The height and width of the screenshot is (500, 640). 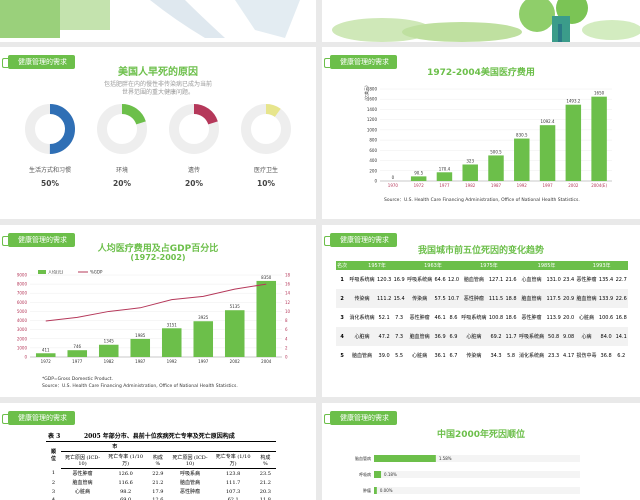 What do you see at coordinates (511, 298) in the screenshot?
I see `table-cell: 18.8` at bounding box center [511, 298].